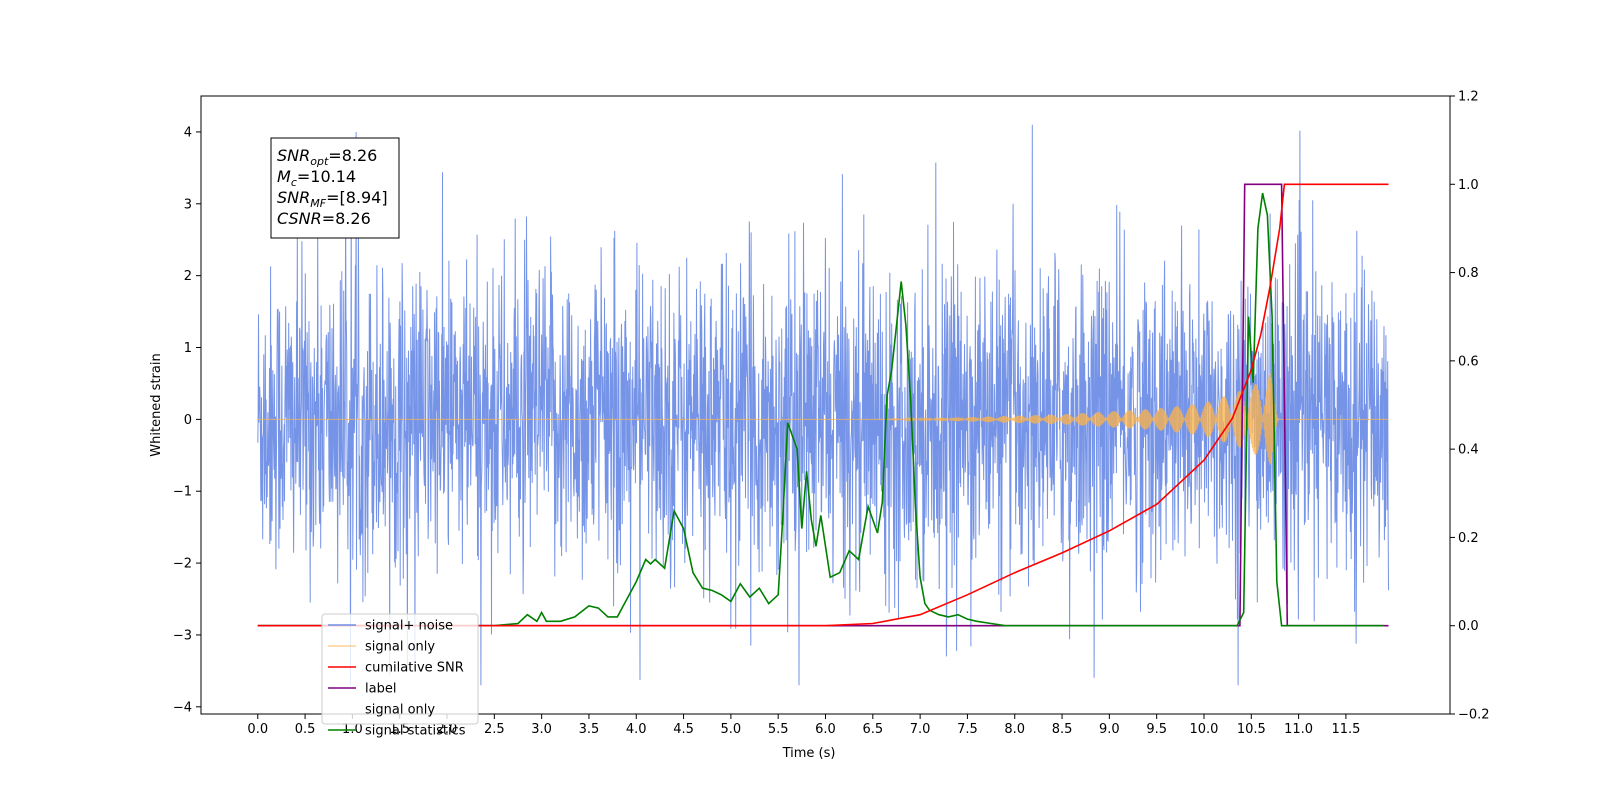 The height and width of the screenshot is (800, 1600). I want to click on x-tick-label: 2.5, so click(494, 729).